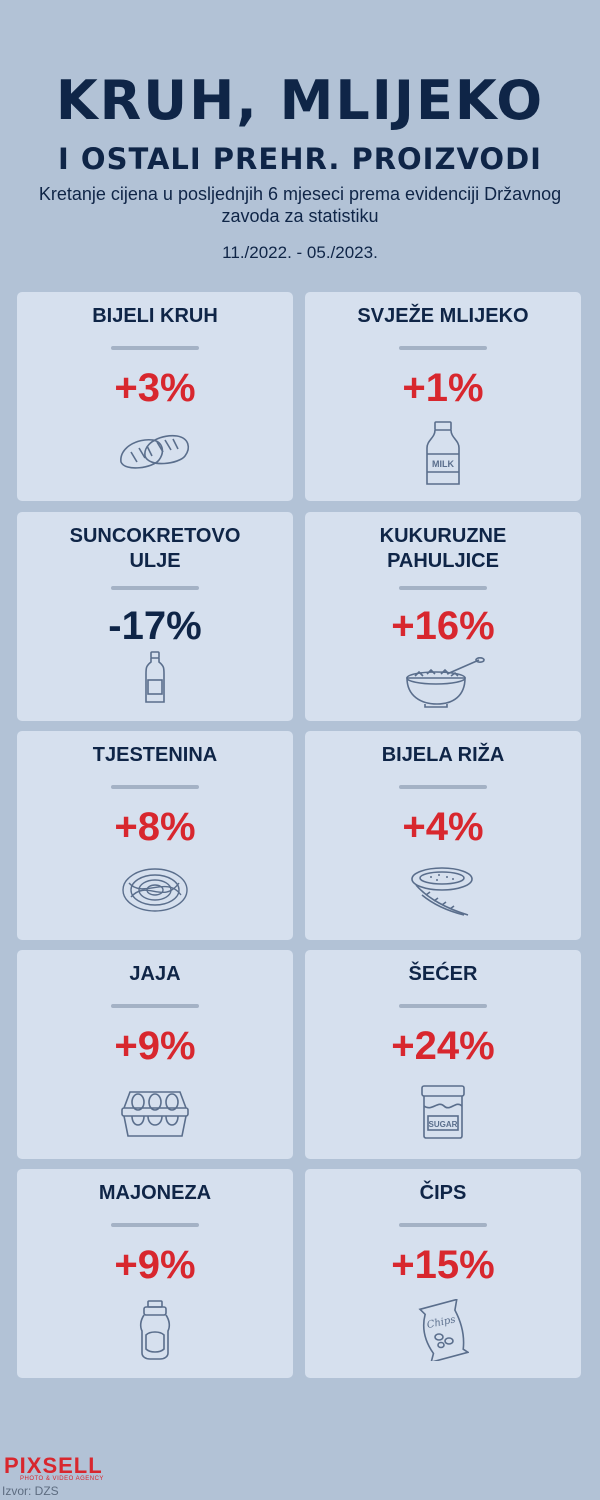 This screenshot has height=1500, width=600. Describe the element at coordinates (155, 548) in the screenshot. I see `card-title: SUNCOKRETOVO ULJE` at that location.